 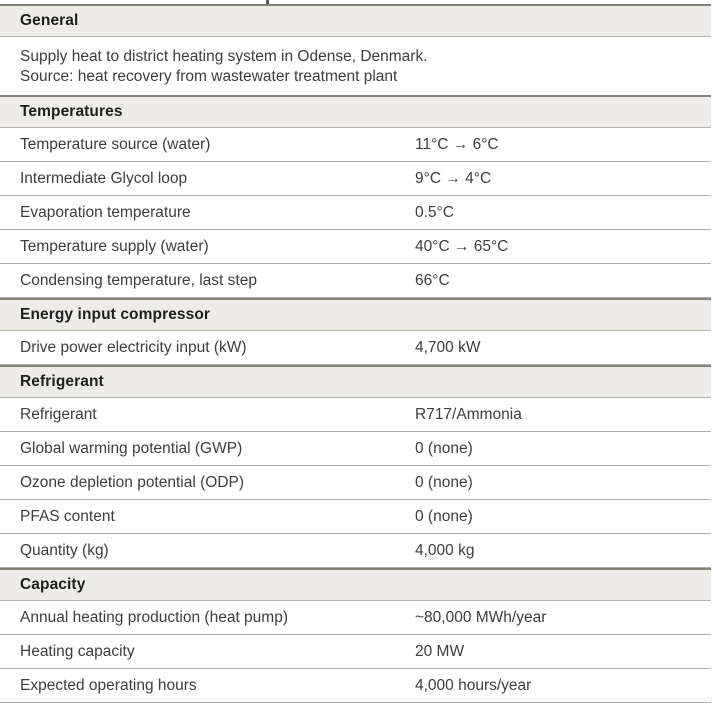 I want to click on table-row: Heating capacity 20 MW, so click(x=355, y=652).